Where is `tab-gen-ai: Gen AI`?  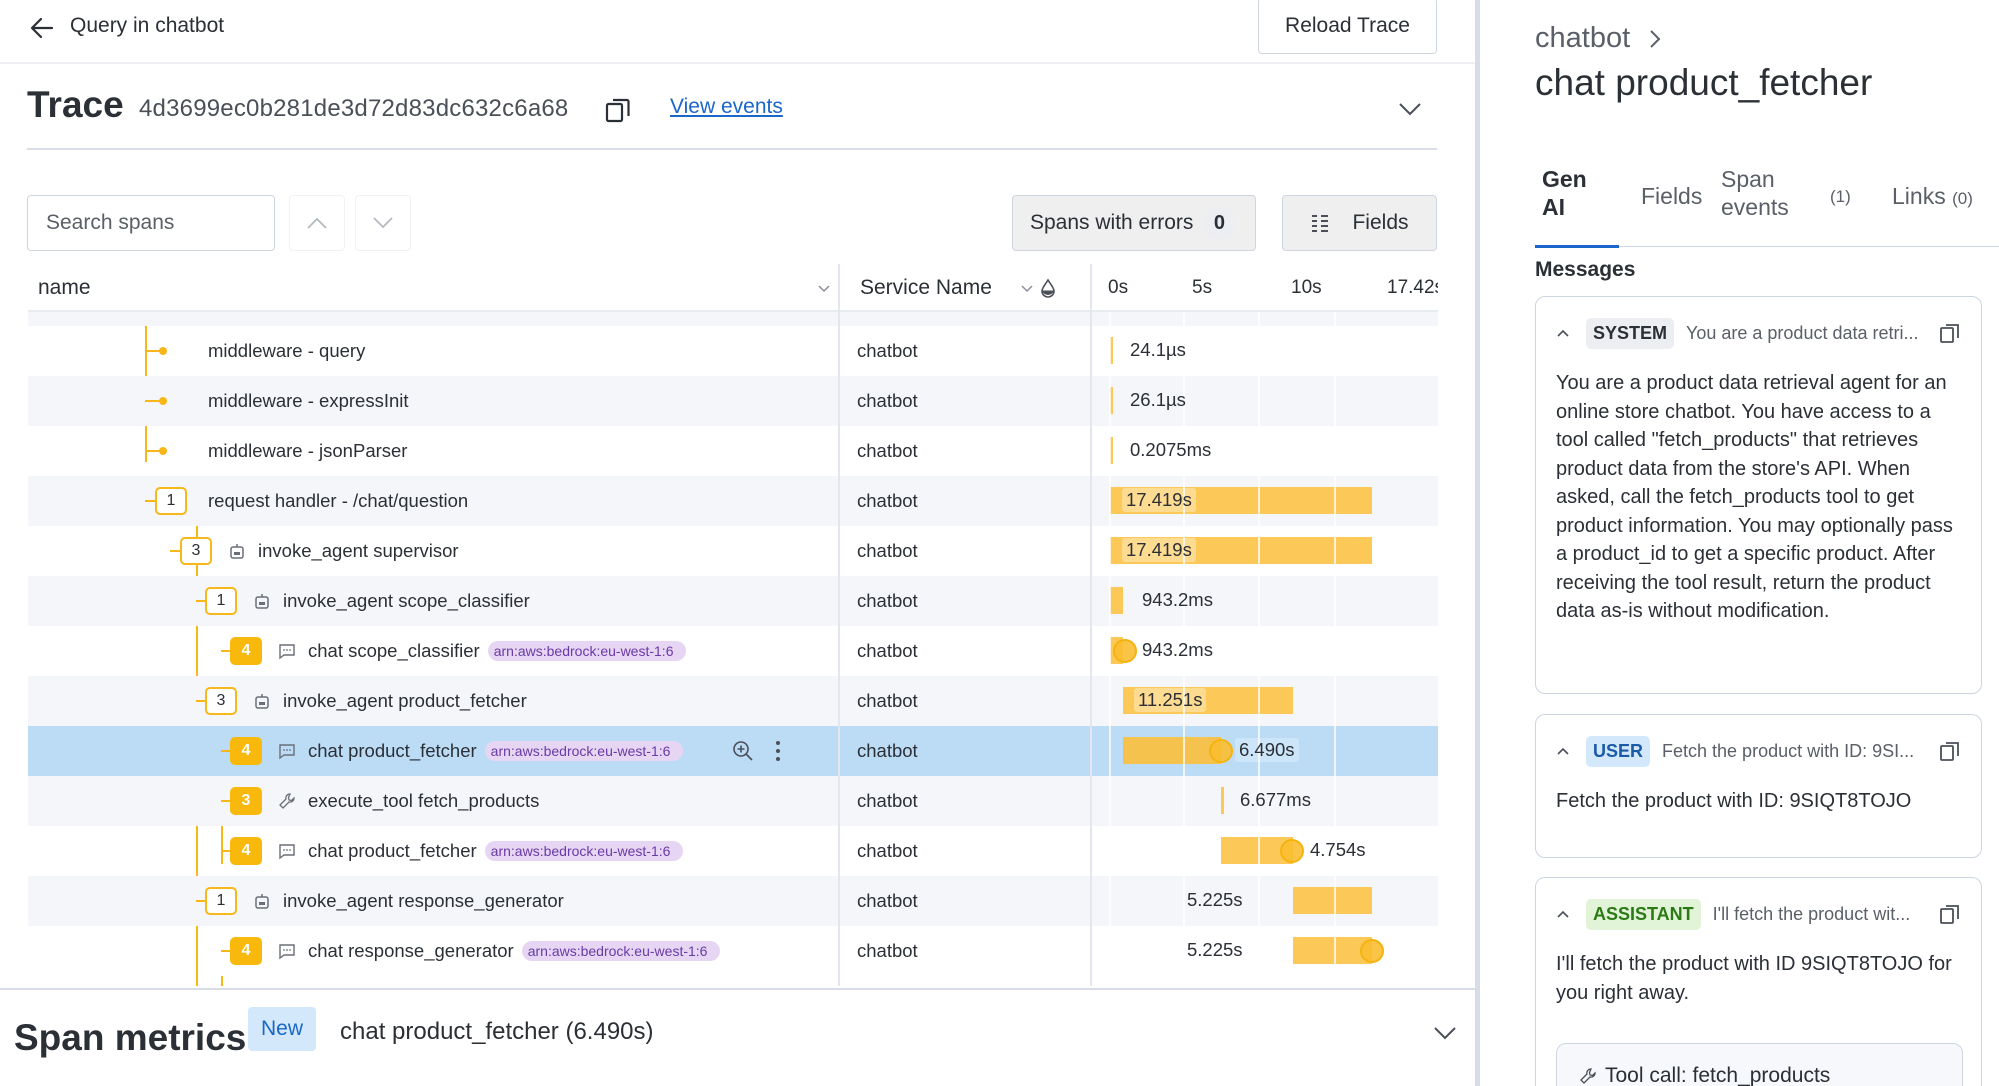
tab-gen-ai: Gen AI is located at coordinates (1564, 193).